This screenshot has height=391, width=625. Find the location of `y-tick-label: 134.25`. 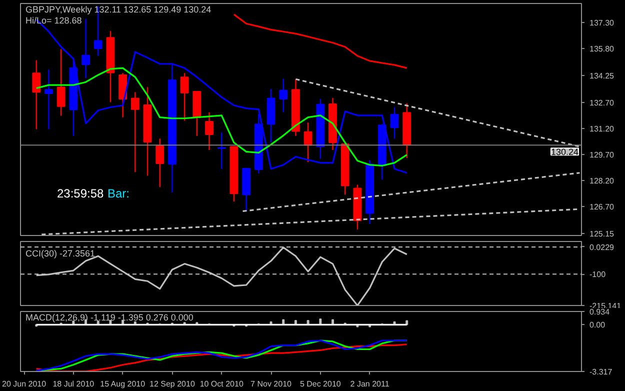

y-tick-label: 134.25 is located at coordinates (602, 76).